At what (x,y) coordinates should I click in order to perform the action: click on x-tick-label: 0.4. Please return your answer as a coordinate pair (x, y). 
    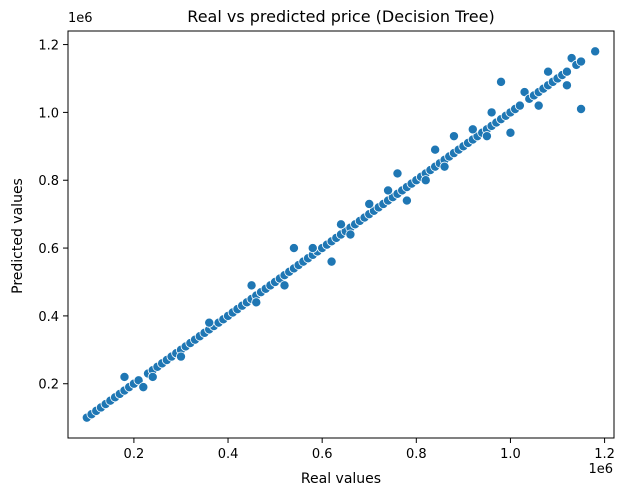
    Looking at the image, I should click on (228, 454).